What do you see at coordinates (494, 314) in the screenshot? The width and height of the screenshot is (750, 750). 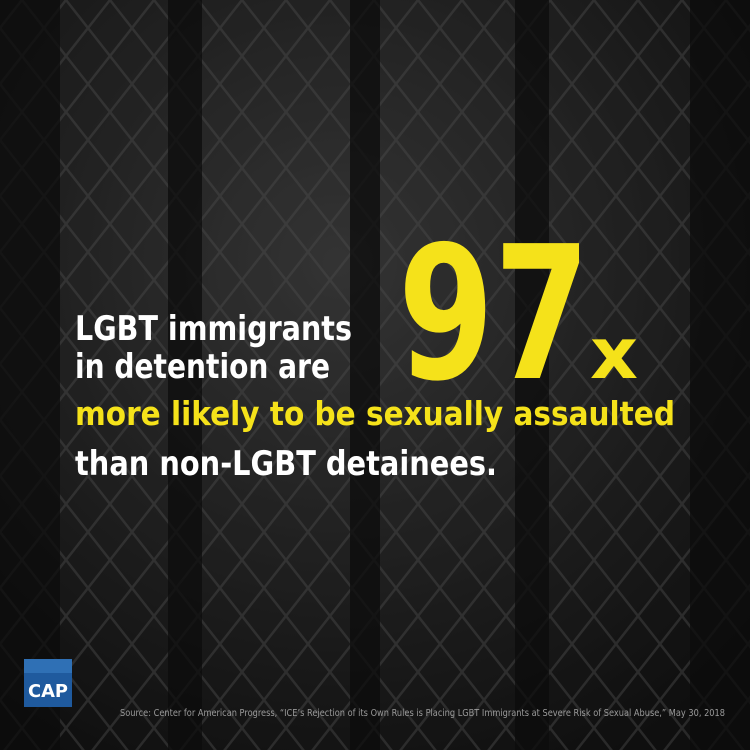 I see `stat-number: 97` at bounding box center [494, 314].